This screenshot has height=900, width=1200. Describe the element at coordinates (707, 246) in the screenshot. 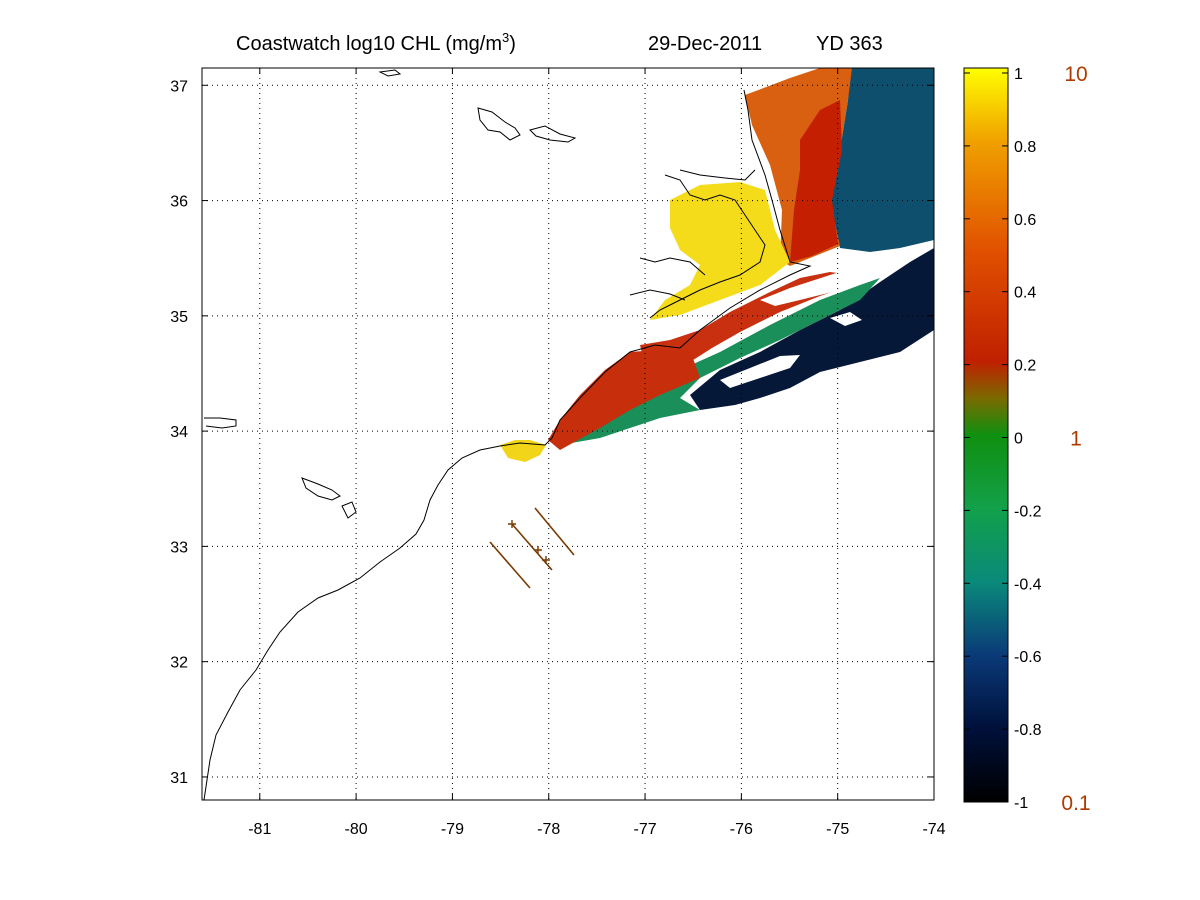

I see `coastline-sound-inner` at that location.